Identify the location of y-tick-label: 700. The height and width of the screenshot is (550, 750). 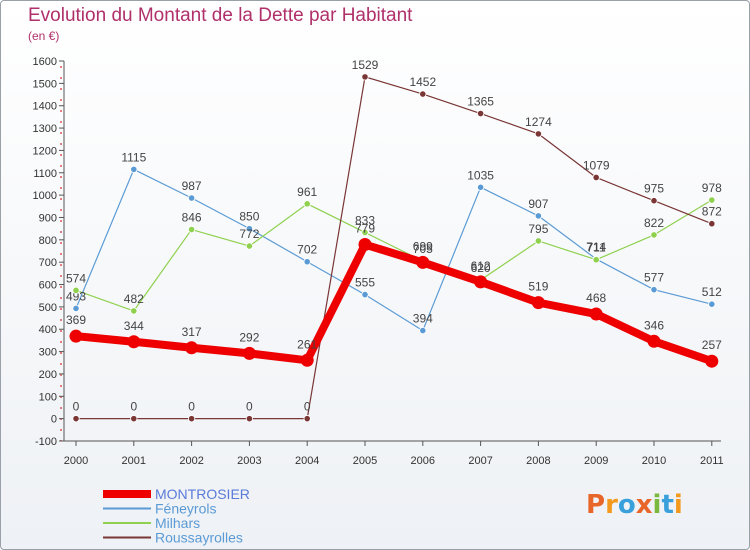
(48, 263).